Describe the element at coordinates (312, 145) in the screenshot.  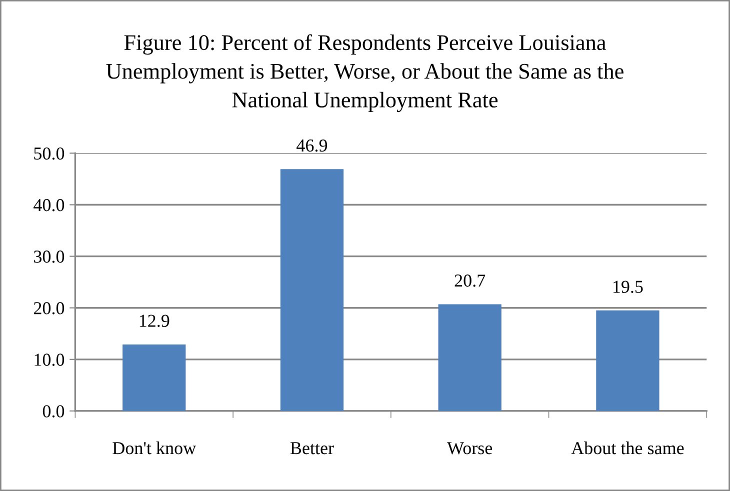
I see `data-label: 46.9` at that location.